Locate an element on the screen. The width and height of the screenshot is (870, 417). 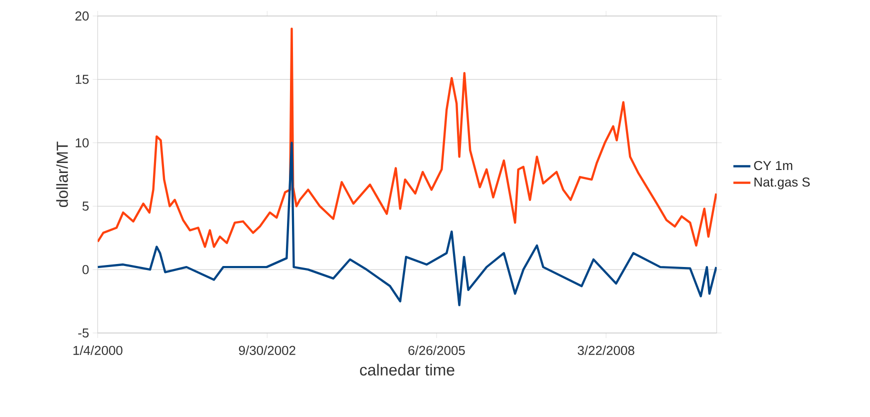
x-axis-title: calnedar time is located at coordinates (407, 370).